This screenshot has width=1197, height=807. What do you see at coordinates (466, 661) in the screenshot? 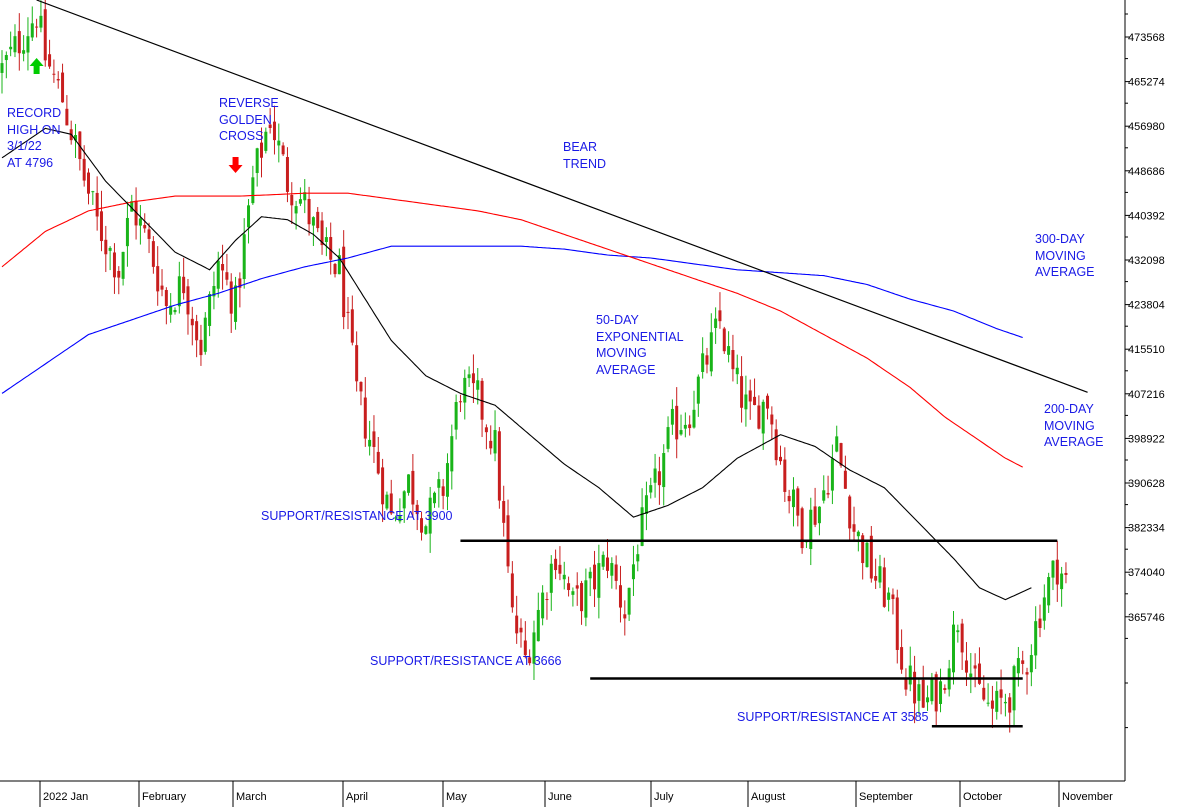
I see `support-label-3666: SUPPORT/RESISTANCE AT 3666` at bounding box center [466, 661].